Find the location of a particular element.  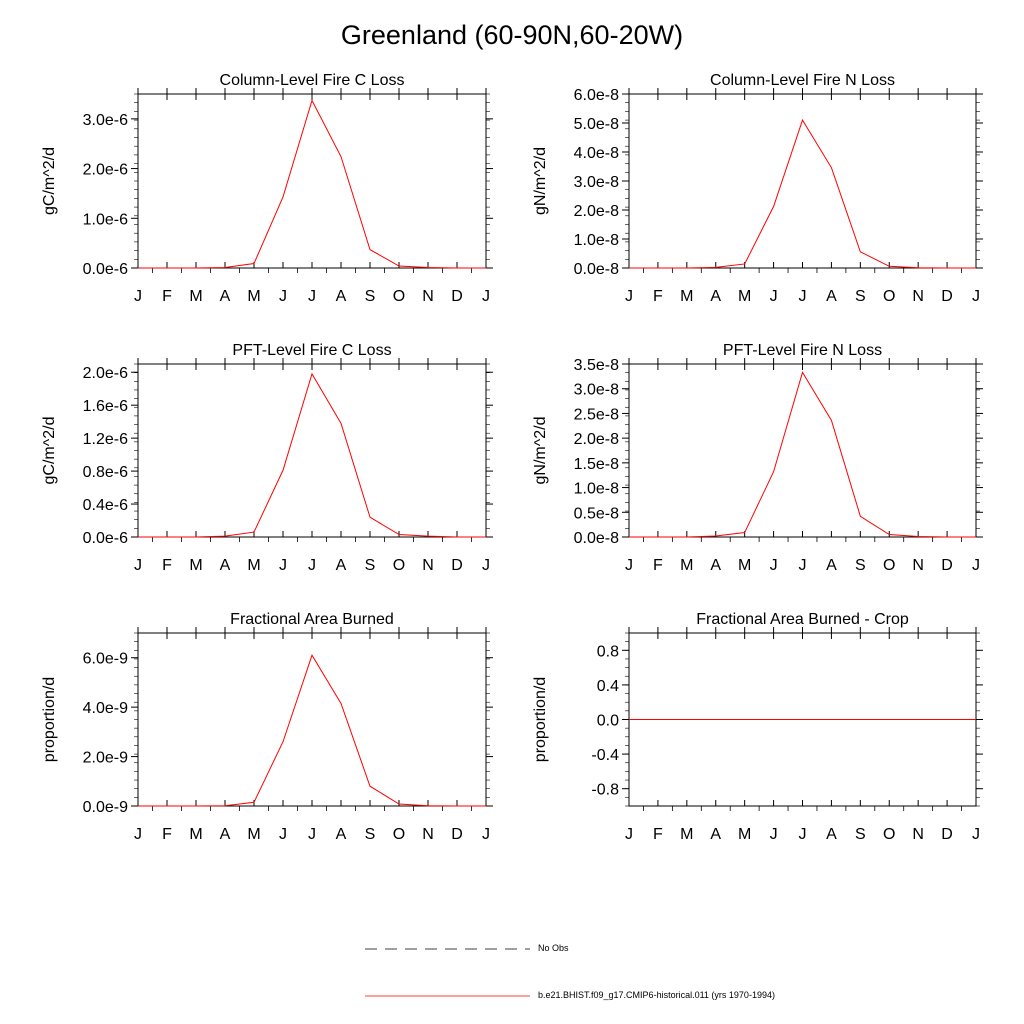

y-tick-label: 3.0e-6 is located at coordinates (105, 120).